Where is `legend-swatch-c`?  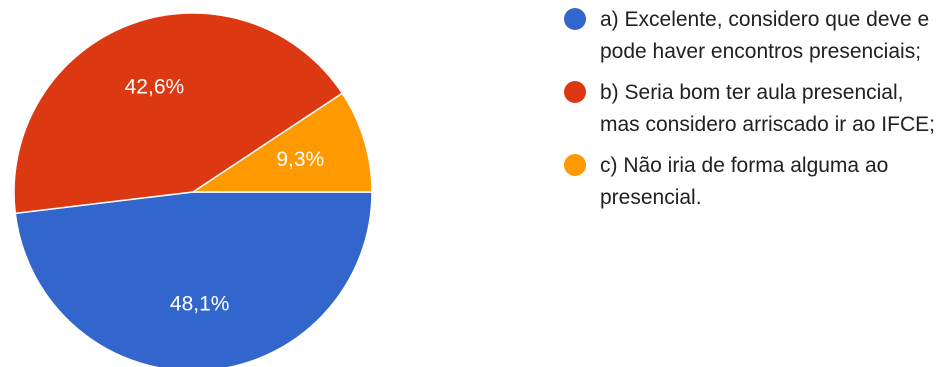 legend-swatch-c is located at coordinates (575, 165).